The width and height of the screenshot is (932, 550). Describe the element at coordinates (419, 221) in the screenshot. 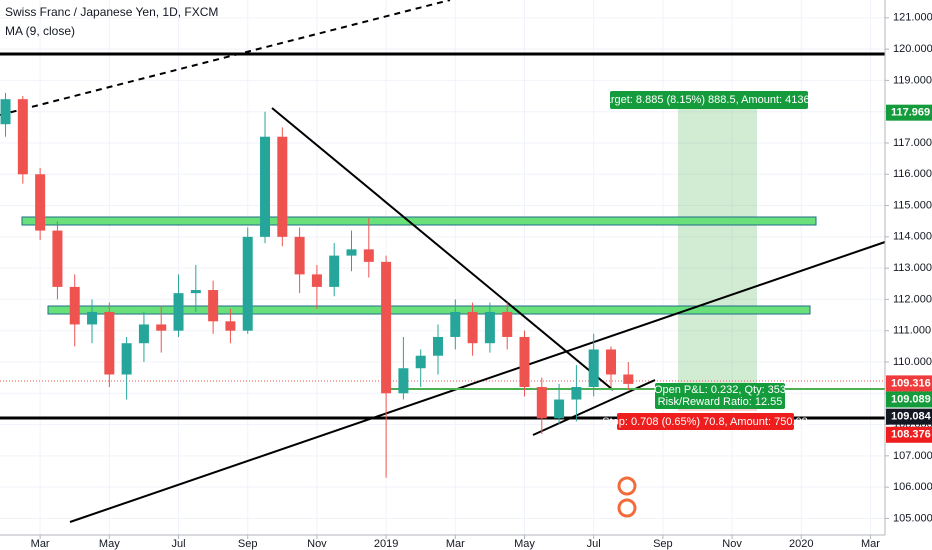

I see `resistance-zone` at that location.